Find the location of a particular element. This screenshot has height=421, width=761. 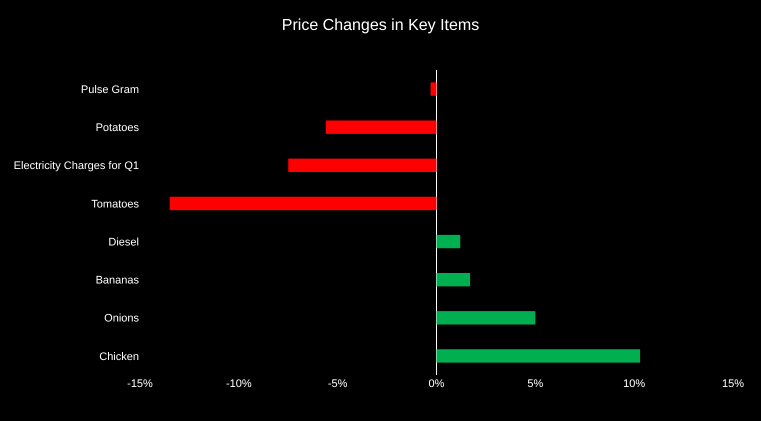

x-tick-label: 15% is located at coordinates (733, 384).